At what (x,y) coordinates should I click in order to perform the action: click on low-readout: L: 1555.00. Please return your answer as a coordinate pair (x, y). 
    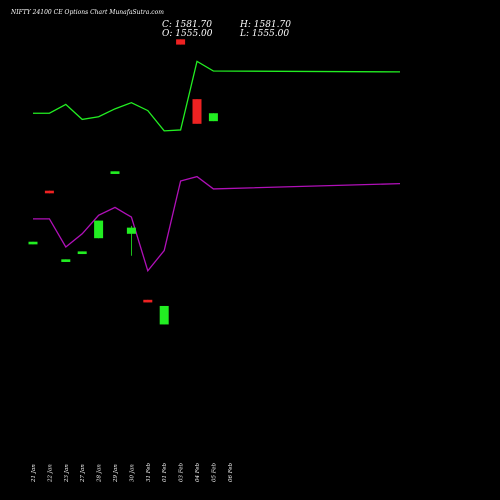
    Looking at the image, I should click on (265, 34).